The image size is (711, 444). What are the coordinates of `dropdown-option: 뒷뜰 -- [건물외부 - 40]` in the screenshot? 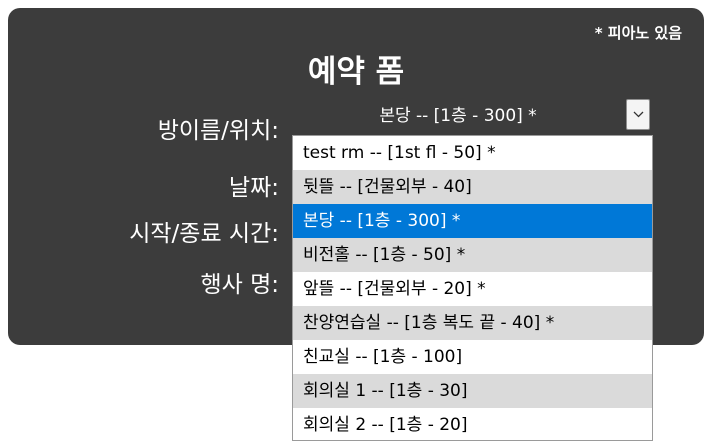 It's located at (472, 187).